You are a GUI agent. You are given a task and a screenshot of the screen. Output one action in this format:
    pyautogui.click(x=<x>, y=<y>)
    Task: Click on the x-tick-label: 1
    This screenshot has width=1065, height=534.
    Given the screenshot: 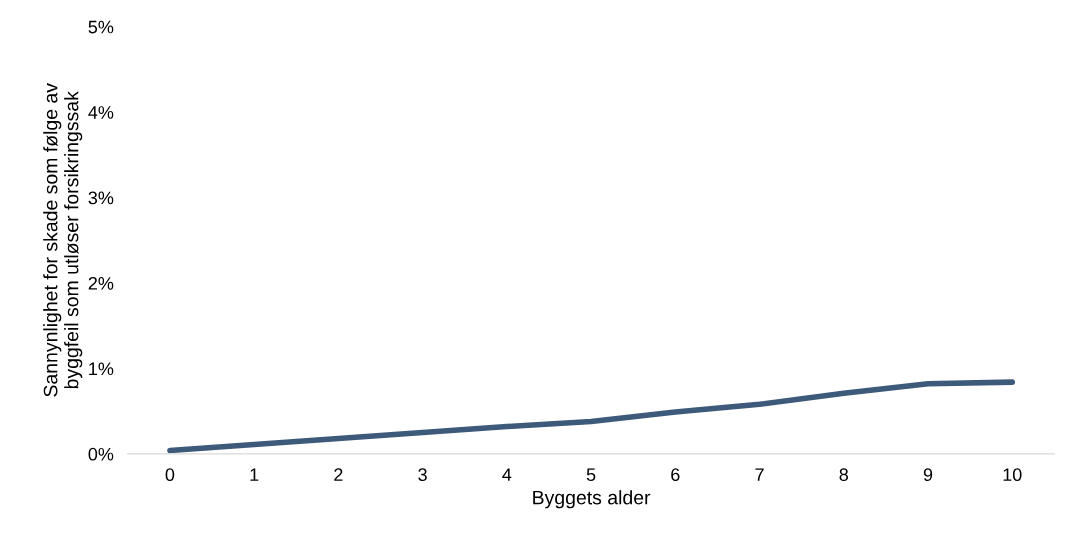 What is the action you would take?
    pyautogui.click(x=254, y=474)
    